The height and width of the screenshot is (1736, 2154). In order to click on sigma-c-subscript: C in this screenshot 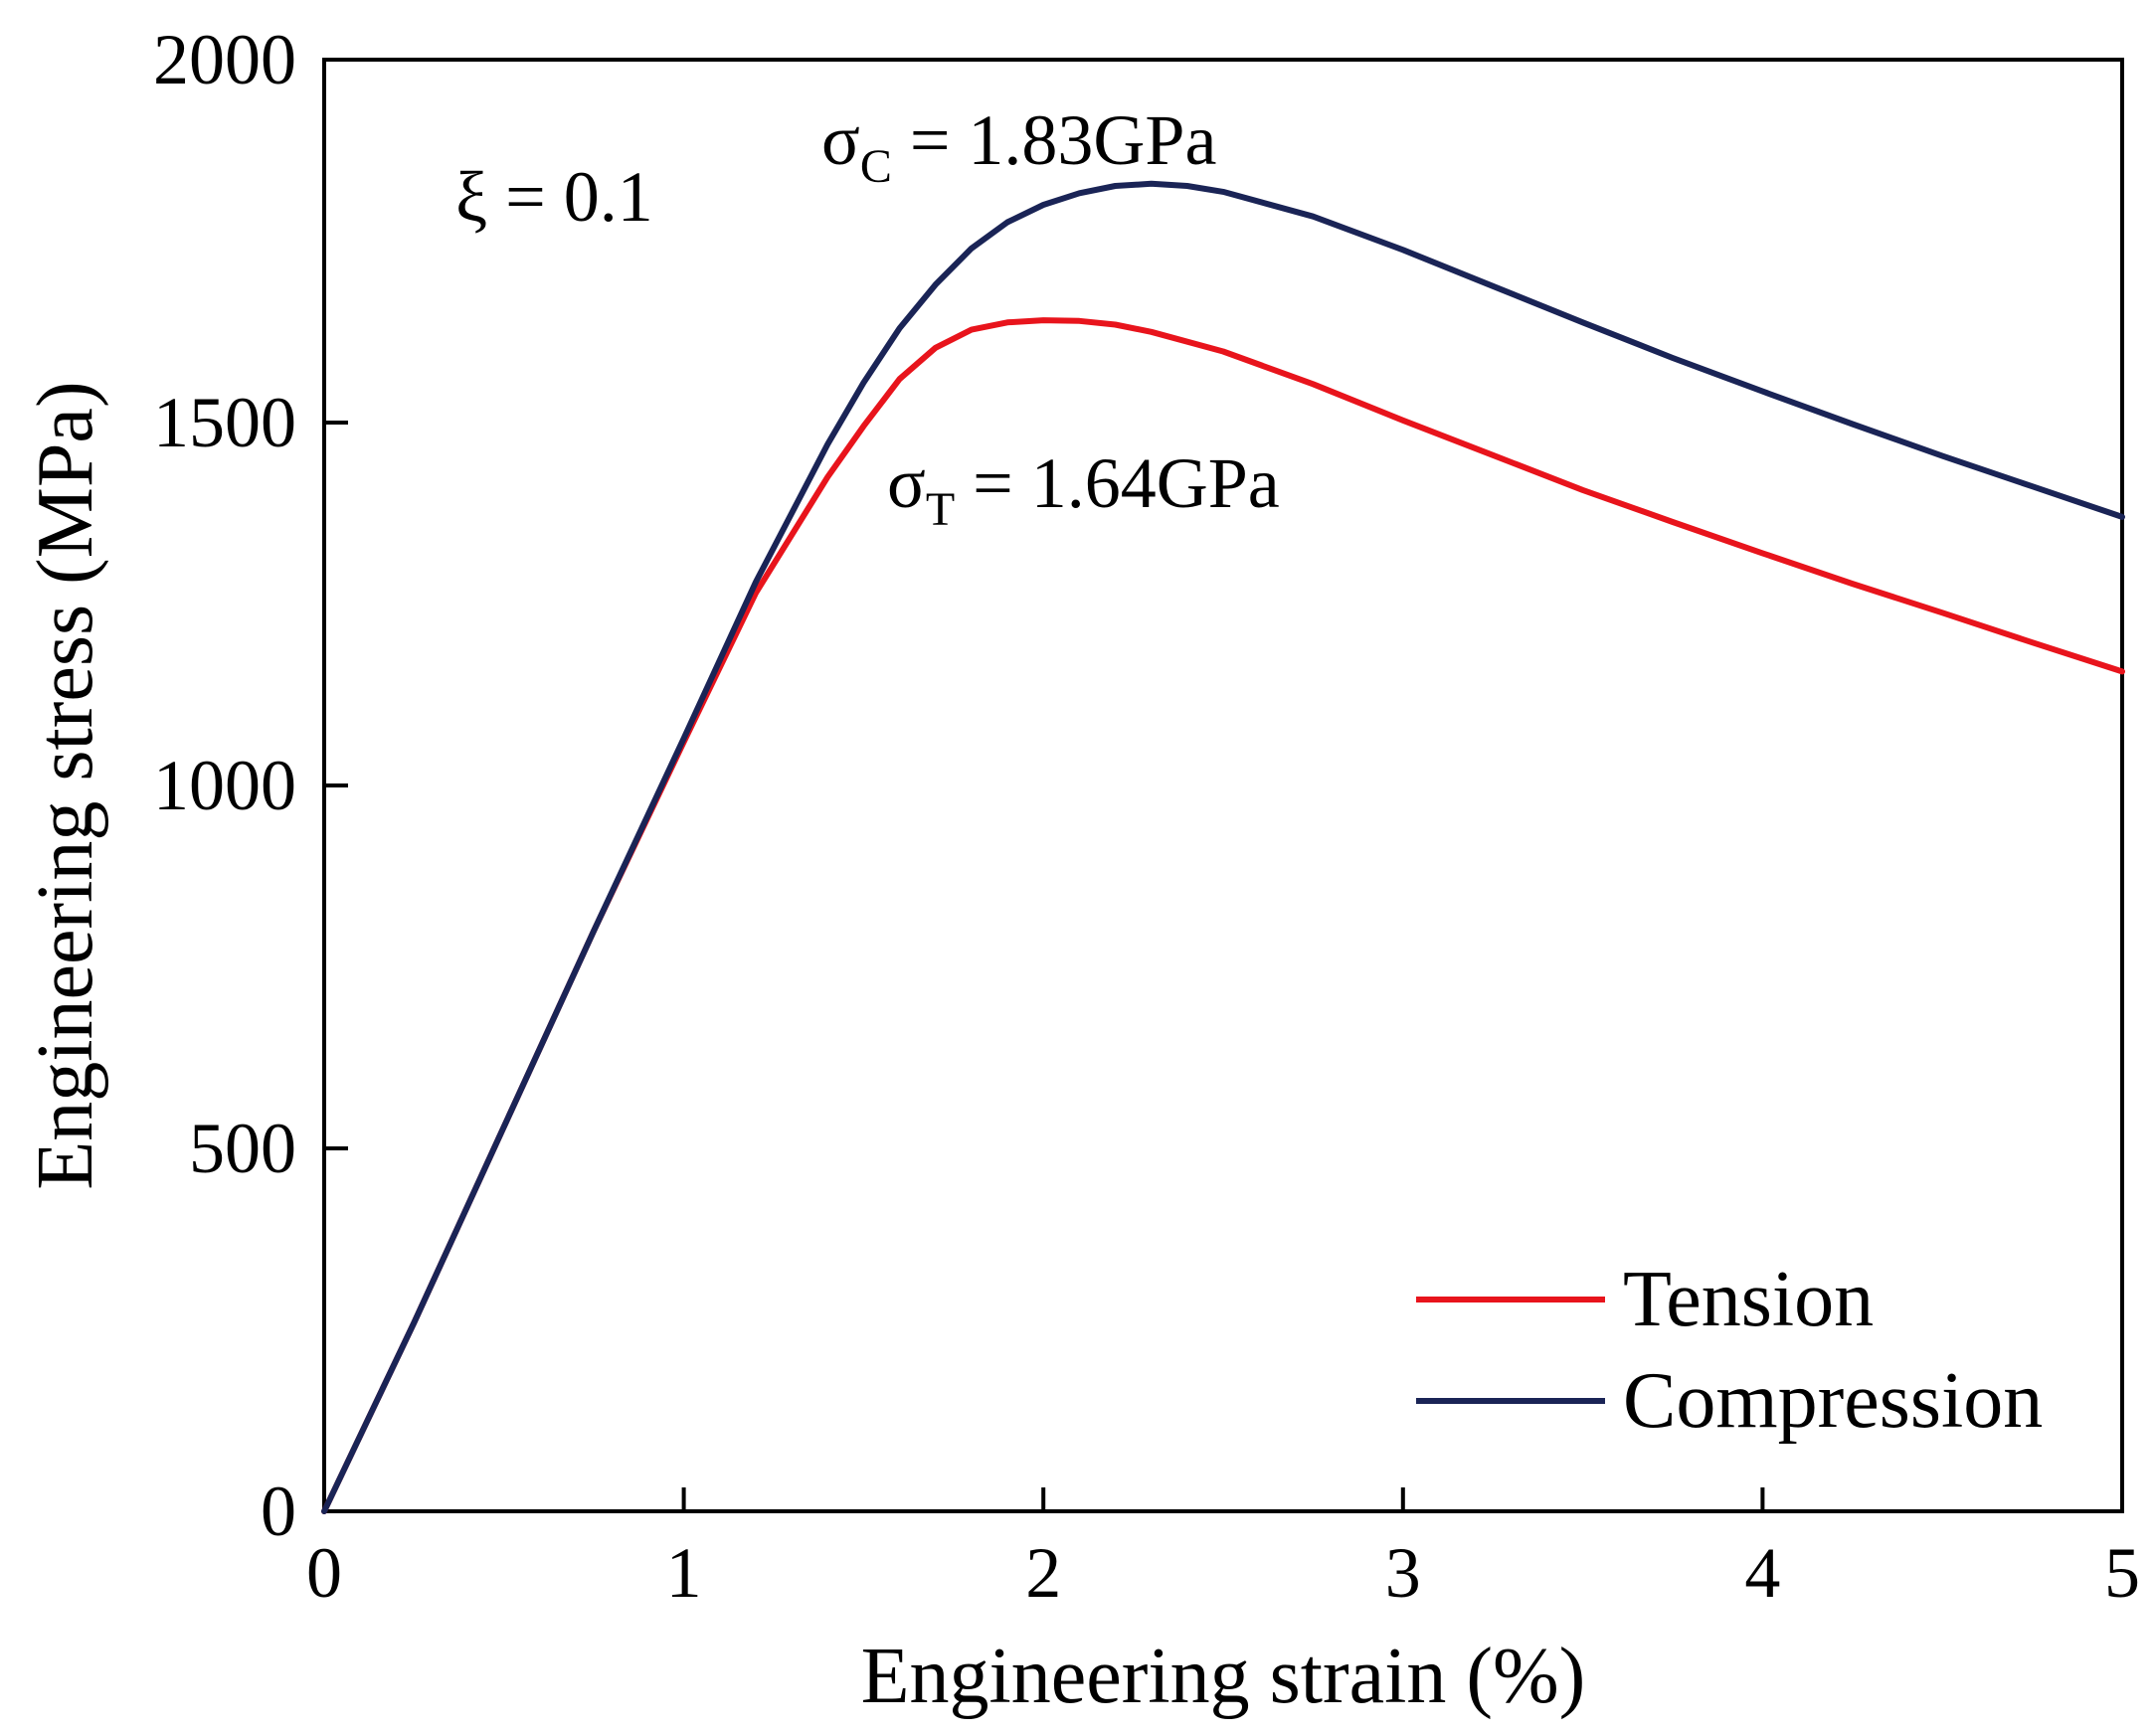, I will do `click(876, 166)`.